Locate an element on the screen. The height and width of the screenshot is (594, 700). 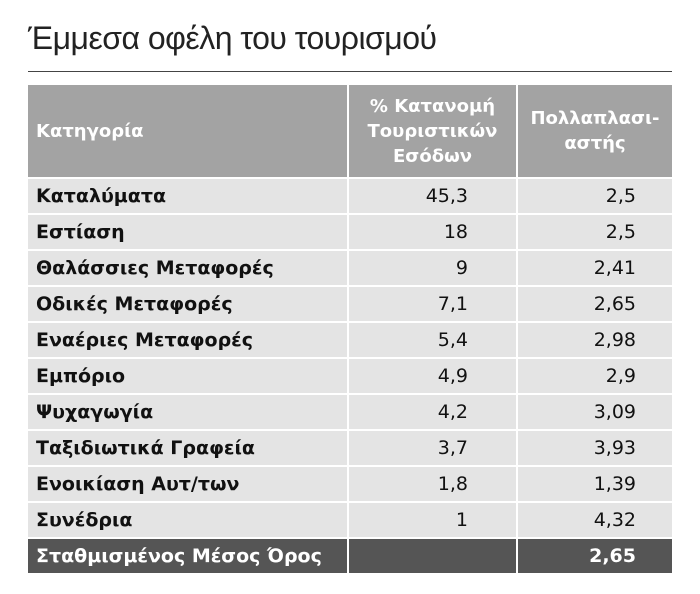
table-row: Θαλάσσιες Μεταφορές 9 2,41 is located at coordinates (350, 268).